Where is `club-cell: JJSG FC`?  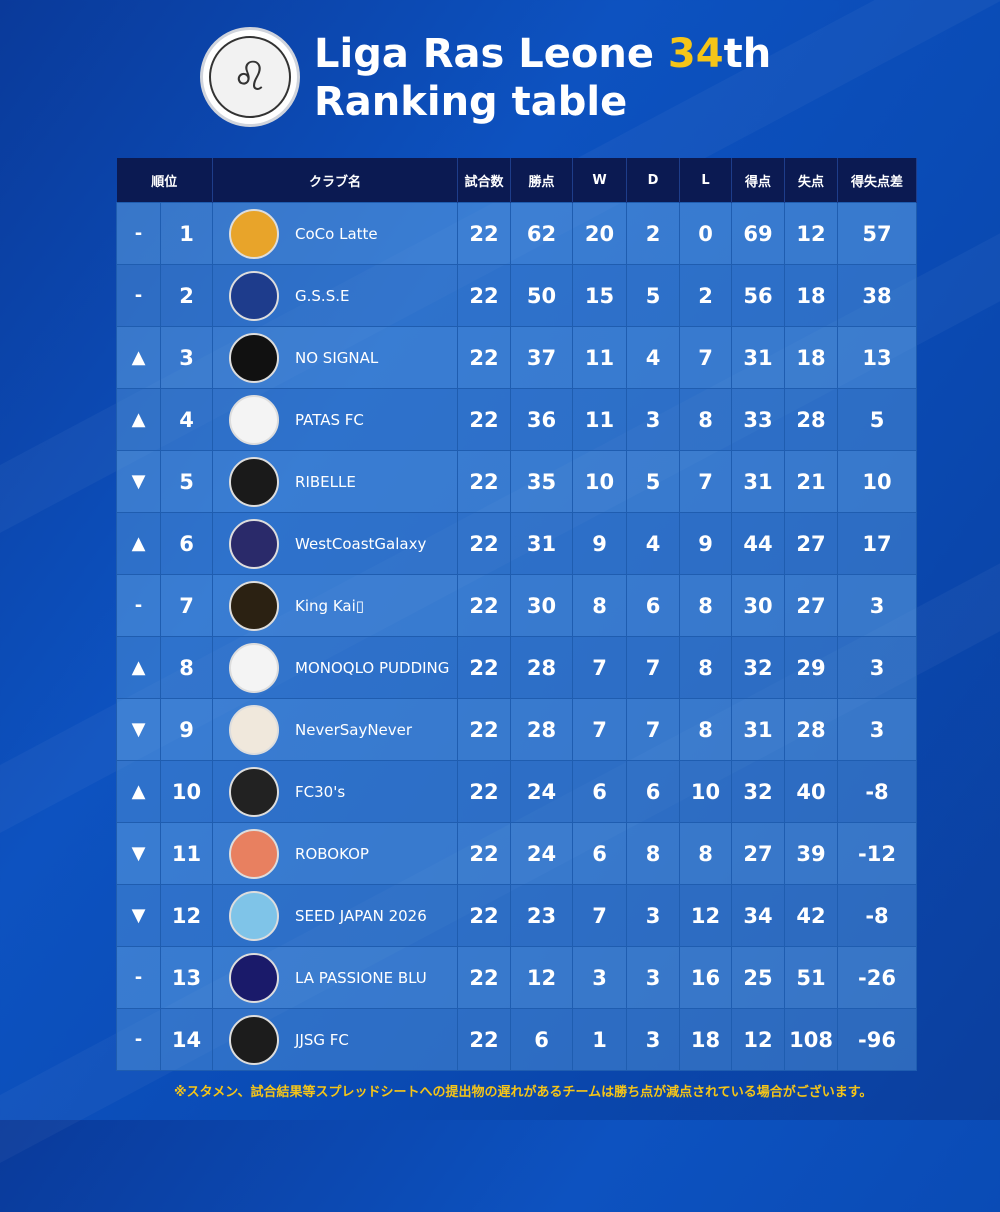
club-cell: JJSG FC is located at coordinates (335, 1039).